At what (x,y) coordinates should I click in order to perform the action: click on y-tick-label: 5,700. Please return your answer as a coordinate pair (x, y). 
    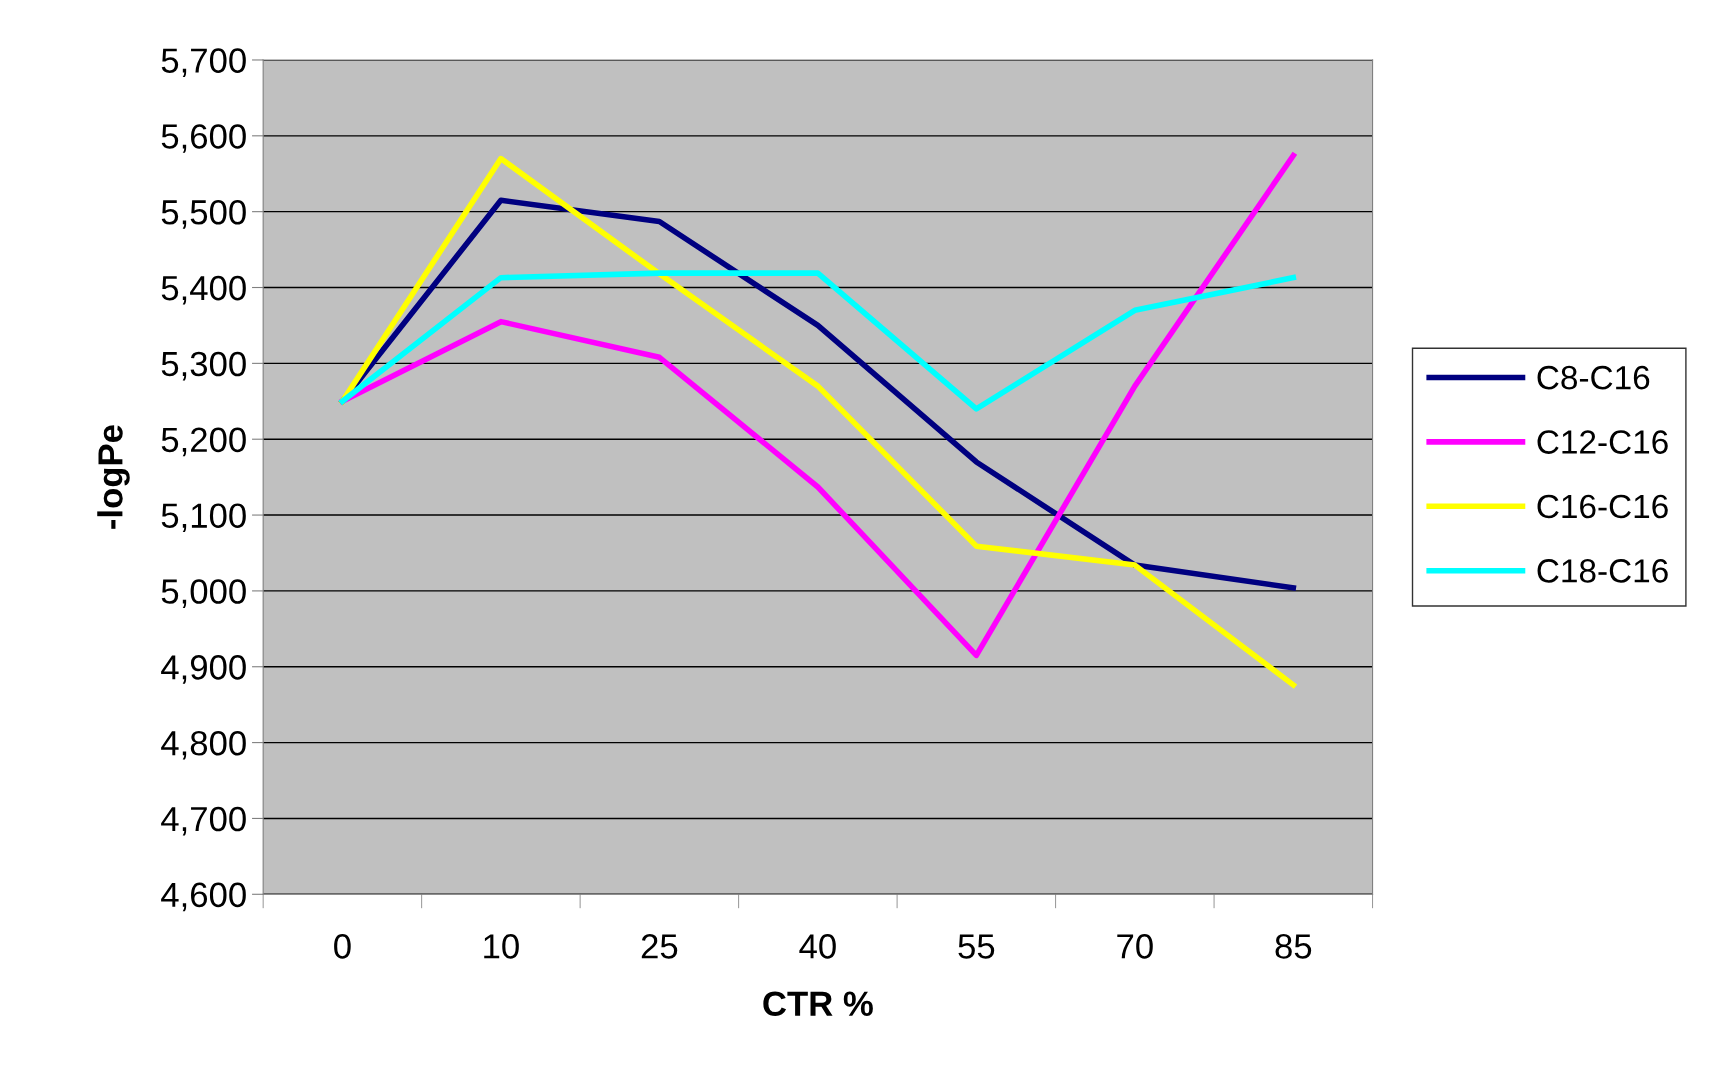
    Looking at the image, I should click on (203, 62).